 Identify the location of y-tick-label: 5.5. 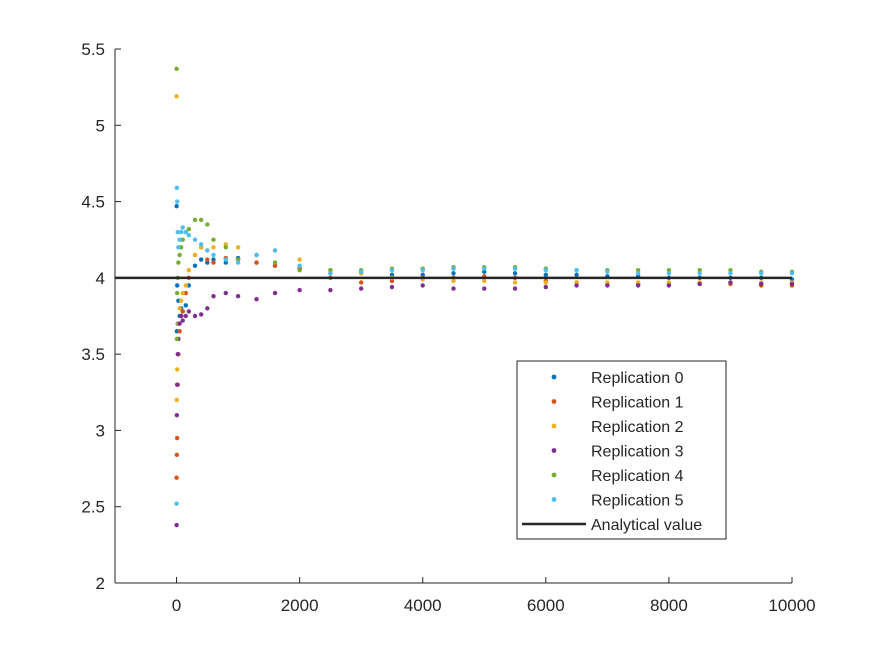
(93, 49).